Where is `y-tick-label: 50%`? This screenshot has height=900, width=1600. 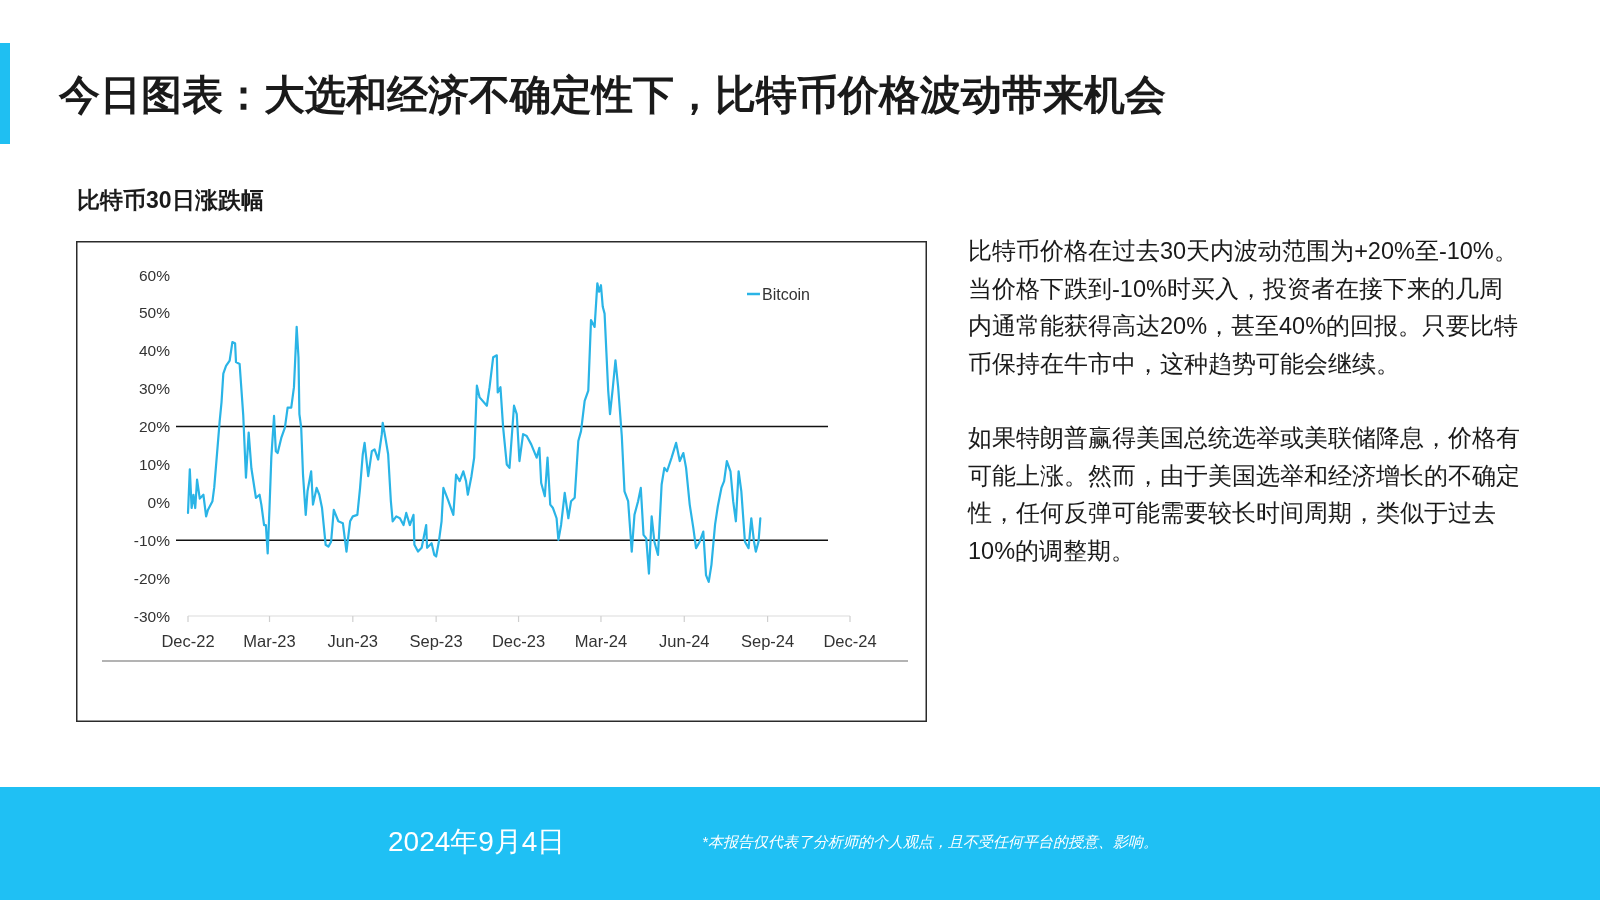 y-tick-label: 50% is located at coordinates (154, 313).